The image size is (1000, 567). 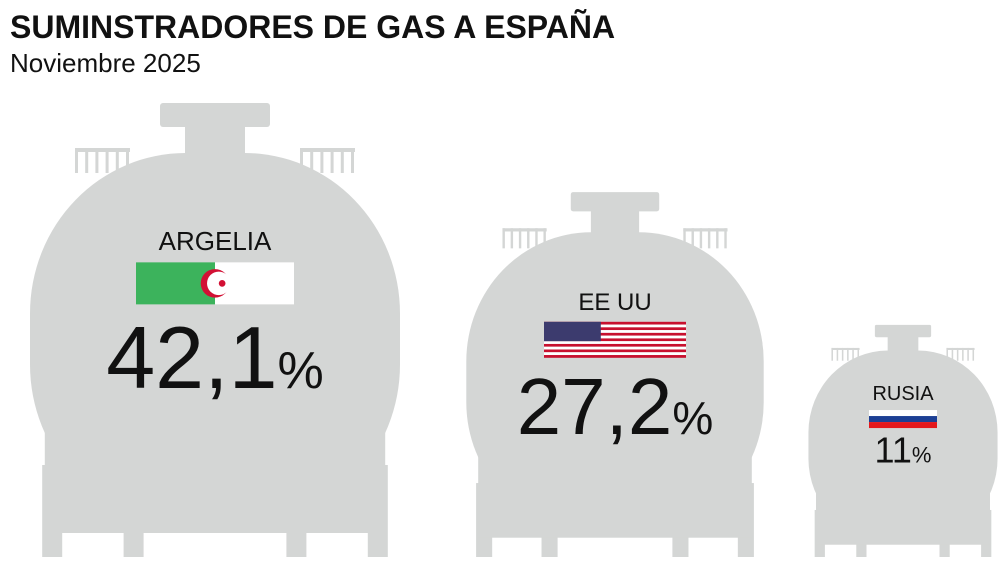 I want to click on chart-title: SUMINSTRADORES DE GAS A ESPAÑA, so click(x=312, y=27).